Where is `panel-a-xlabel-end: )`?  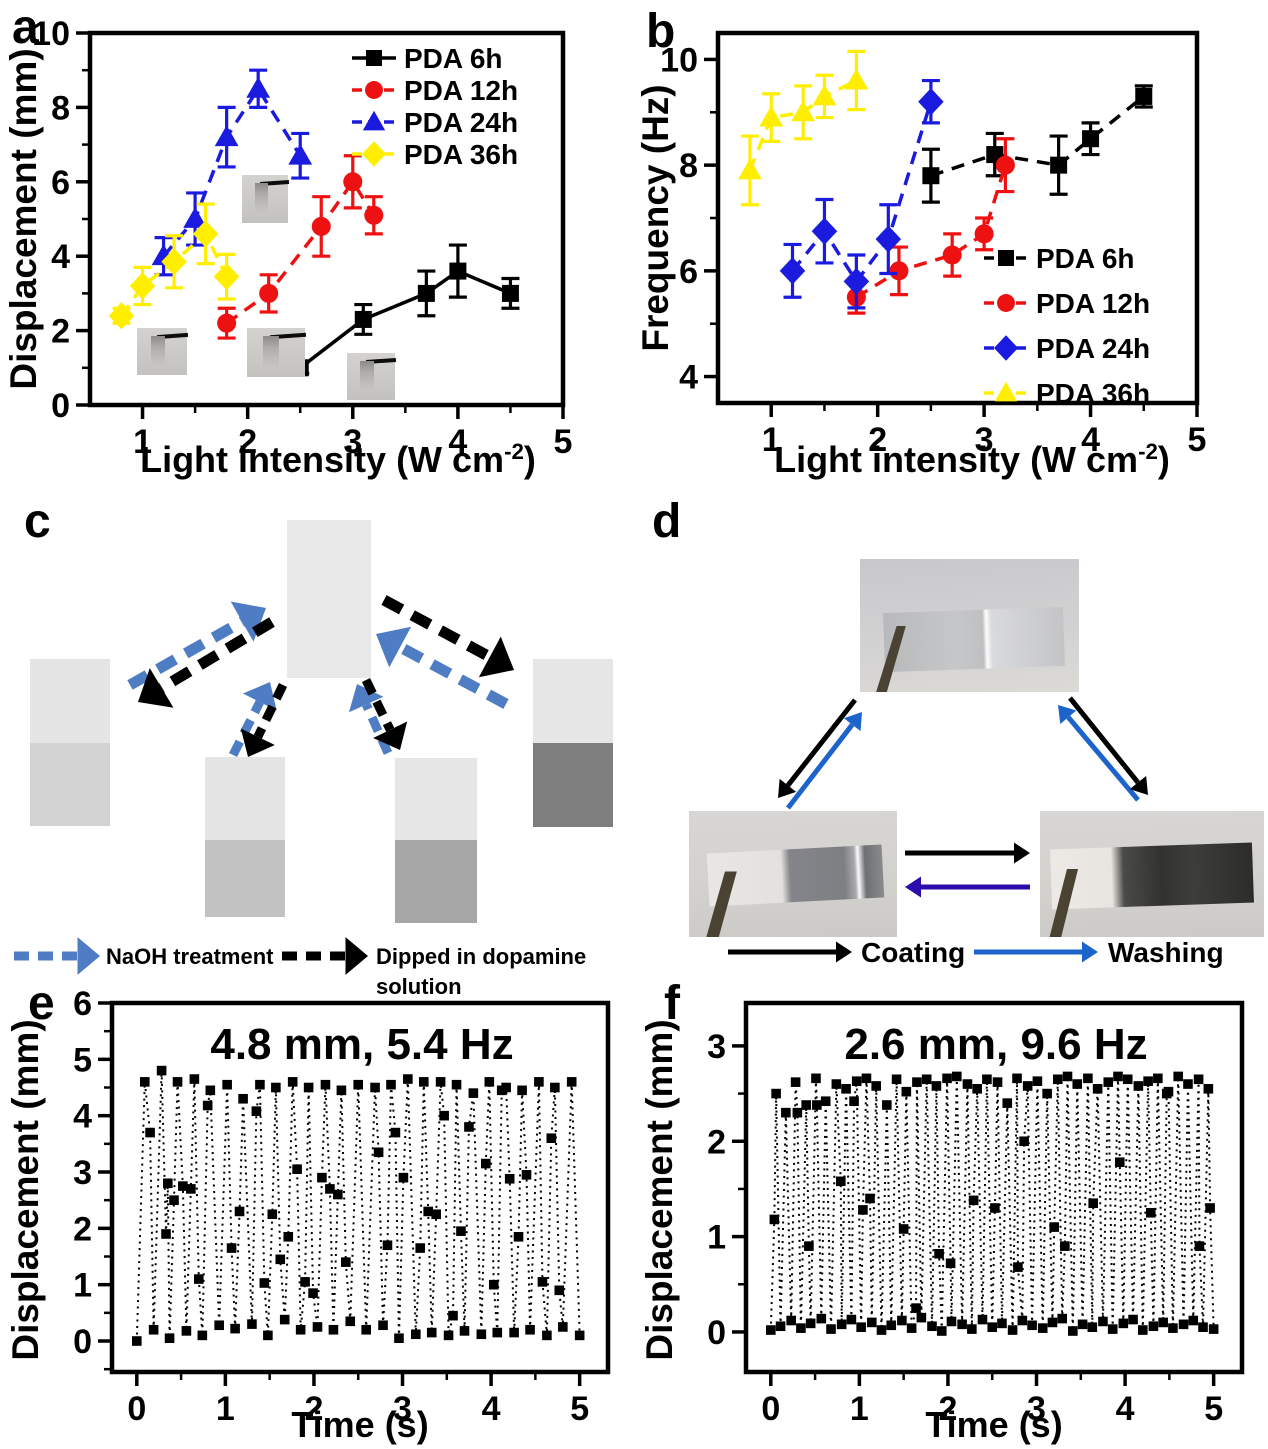 panel-a-xlabel-end: ) is located at coordinates (529, 459).